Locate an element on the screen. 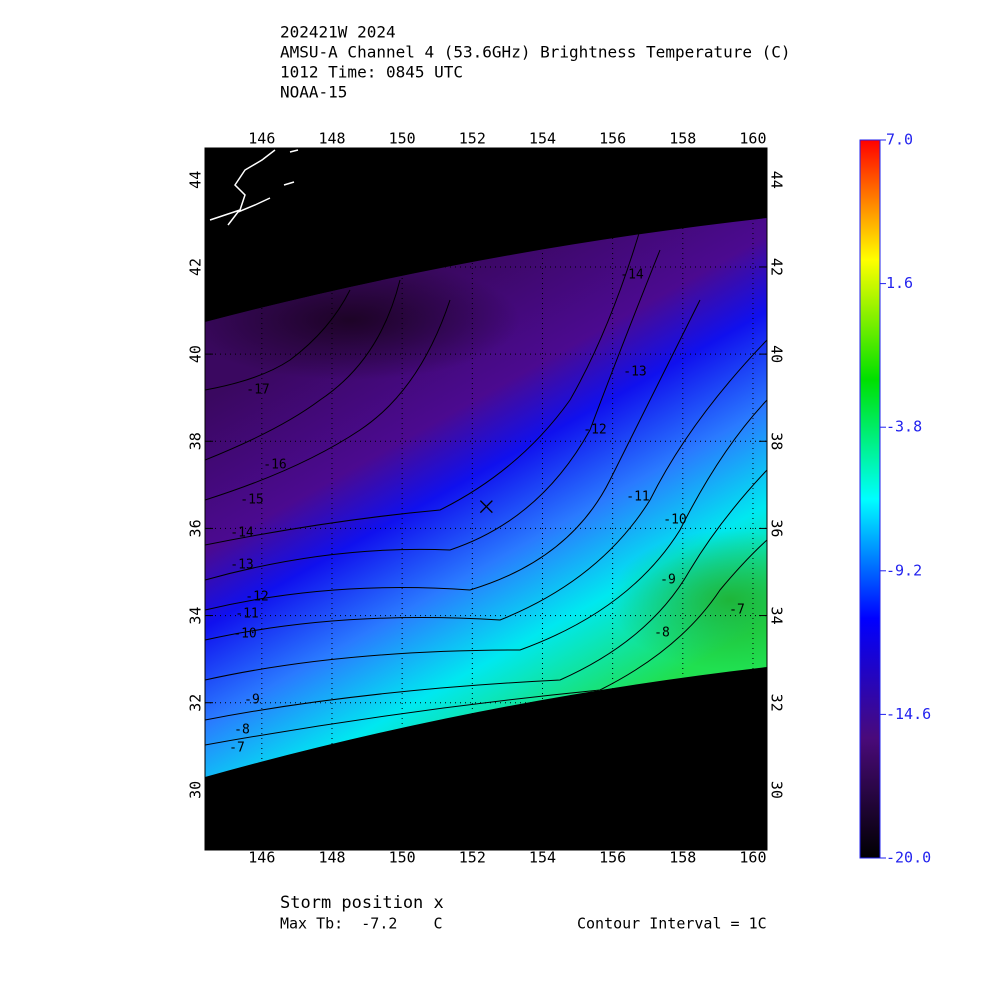  colorbar-label: 7.0 is located at coordinates (899, 140).